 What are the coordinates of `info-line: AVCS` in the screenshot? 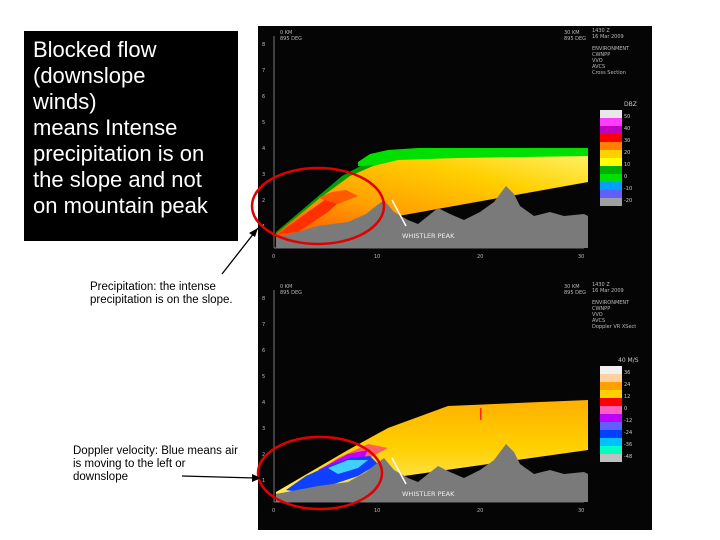 It's located at (598, 321).